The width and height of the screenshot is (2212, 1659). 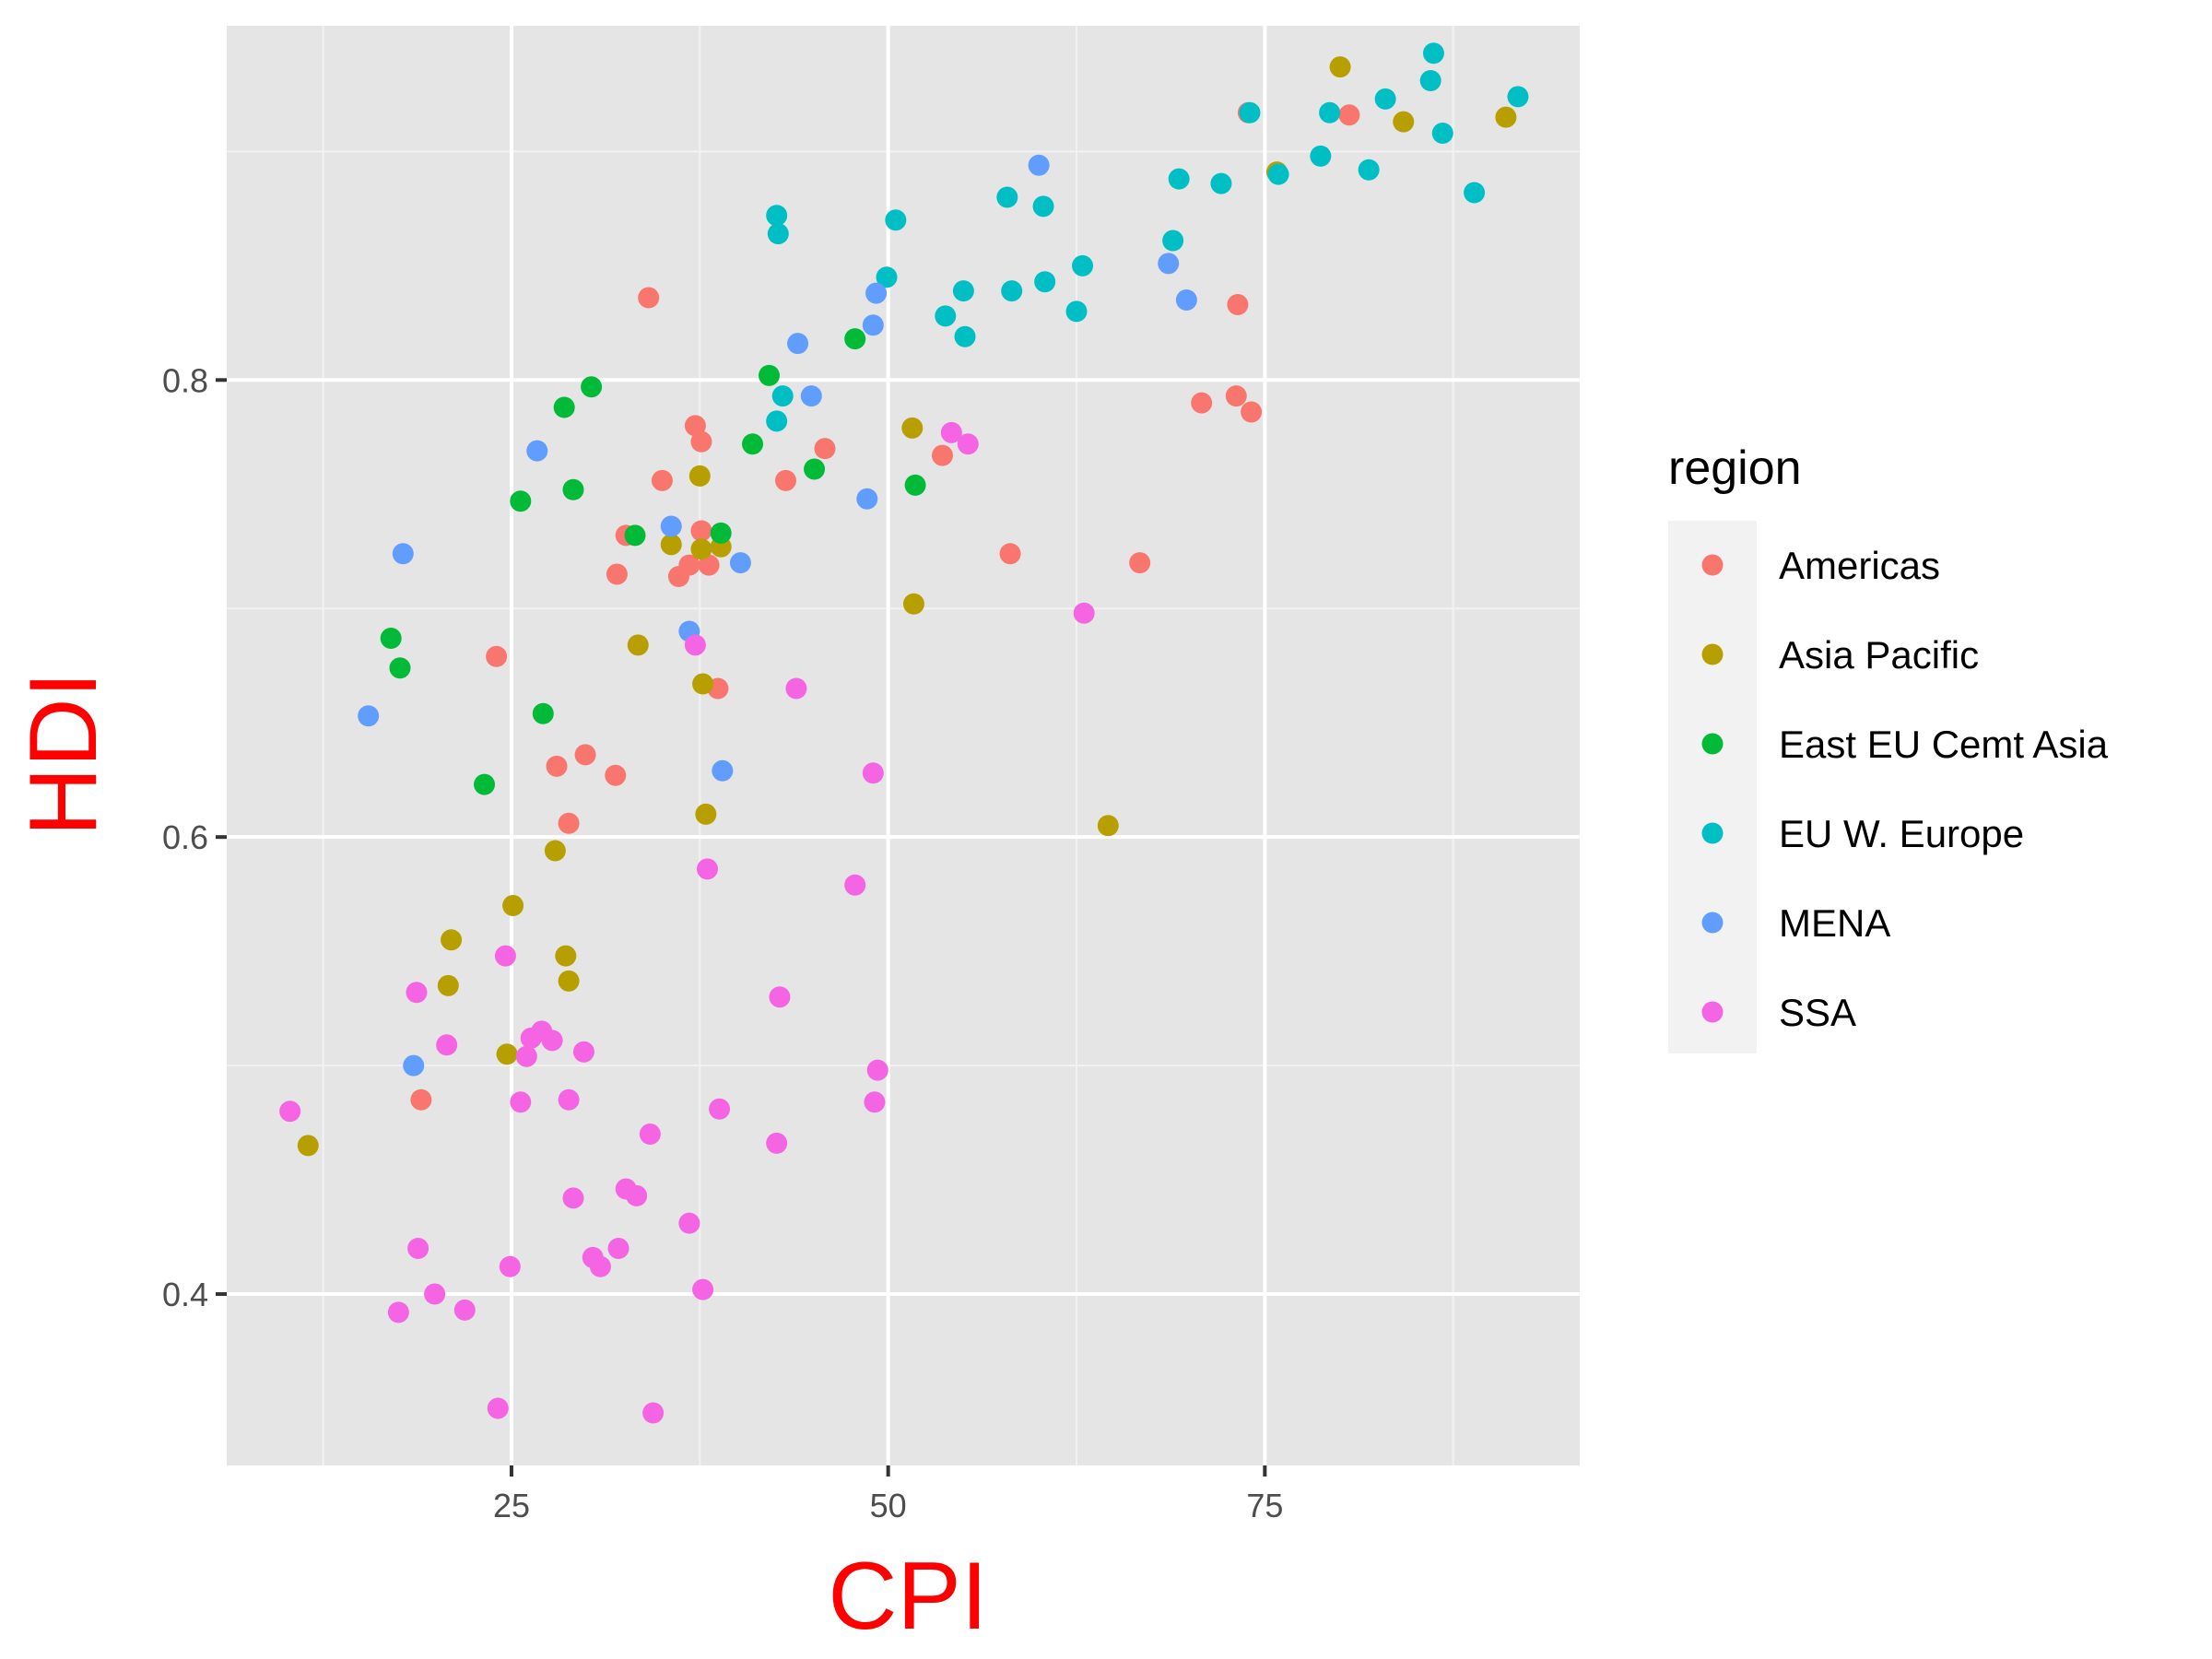 What do you see at coordinates (1859, 565) in the screenshot?
I see `legend-label: Americas` at bounding box center [1859, 565].